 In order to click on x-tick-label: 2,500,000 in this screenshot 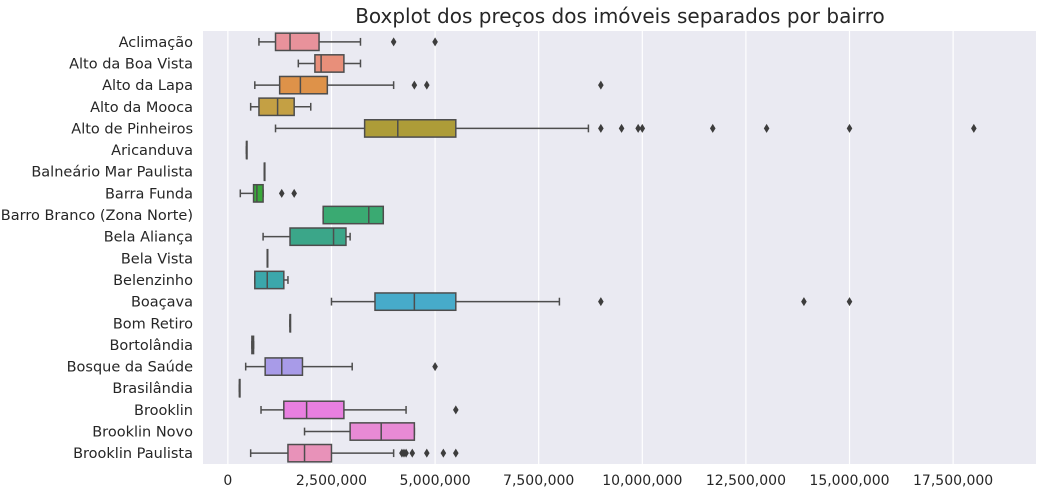, I will do `click(331, 481)`.